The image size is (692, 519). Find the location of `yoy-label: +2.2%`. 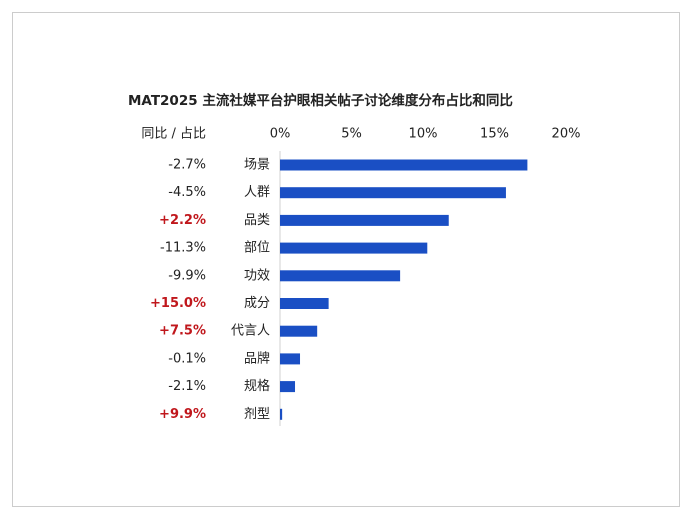

yoy-label: +2.2% is located at coordinates (182, 220).